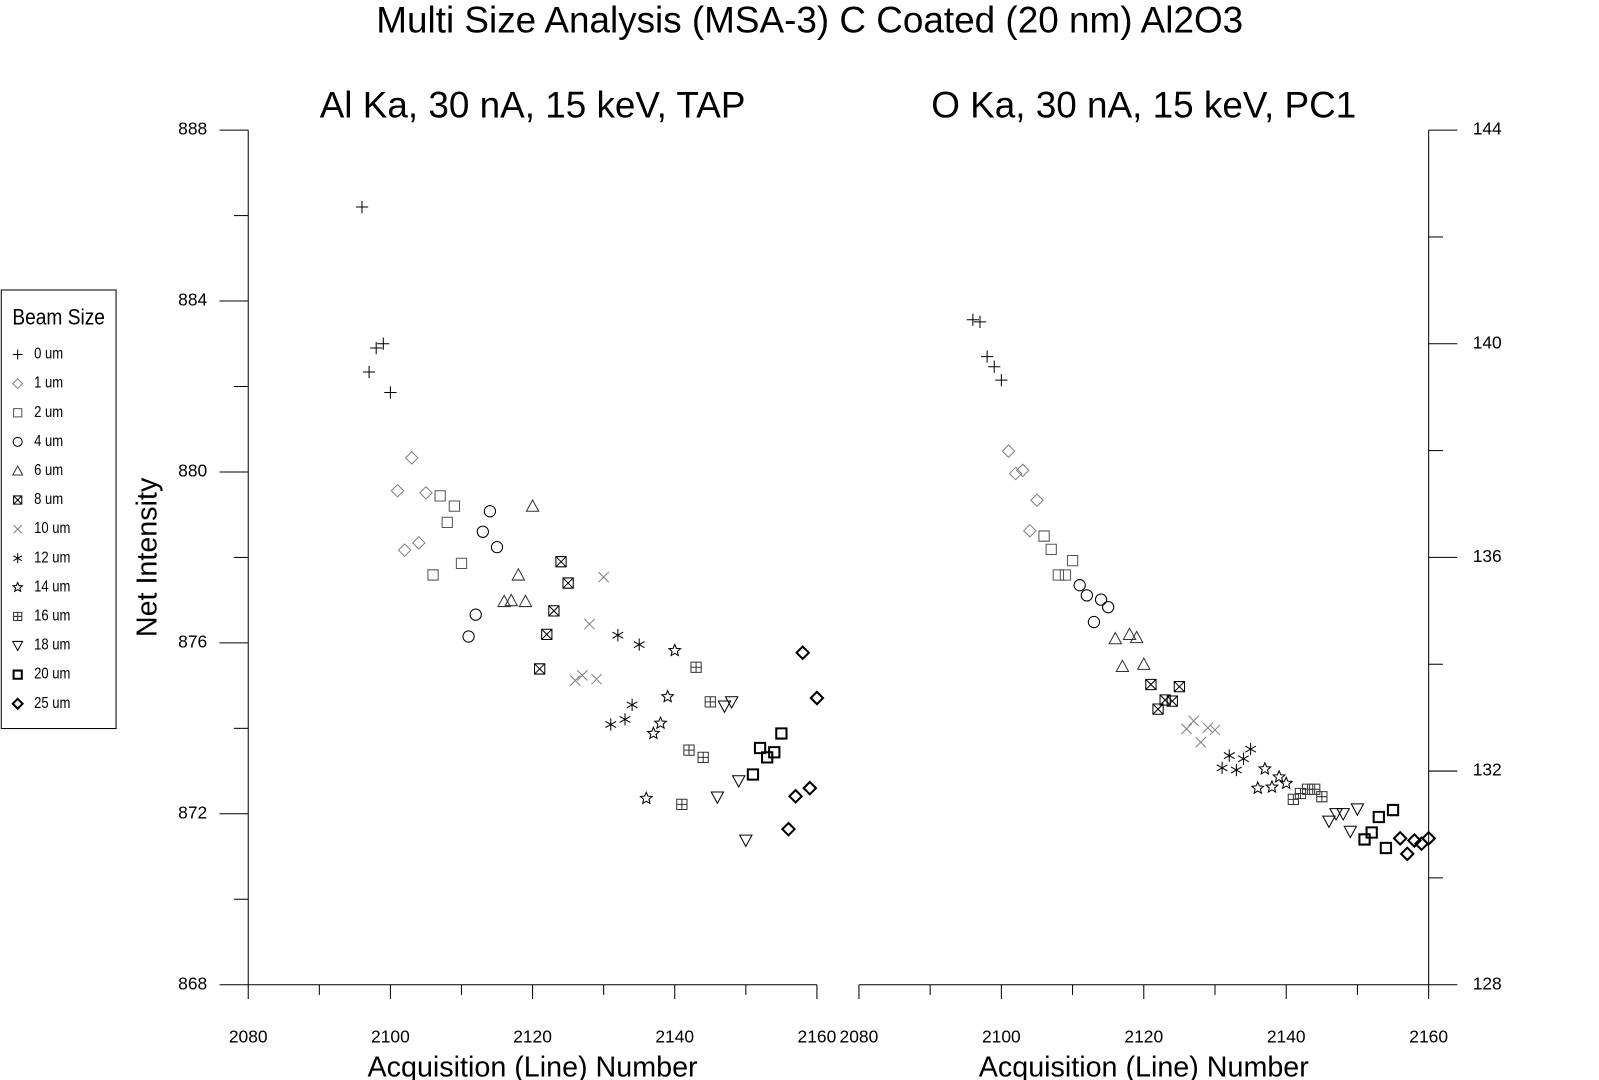 The image size is (1599, 1080). What do you see at coordinates (52, 528) in the screenshot?
I see `legend-label: 10 um` at bounding box center [52, 528].